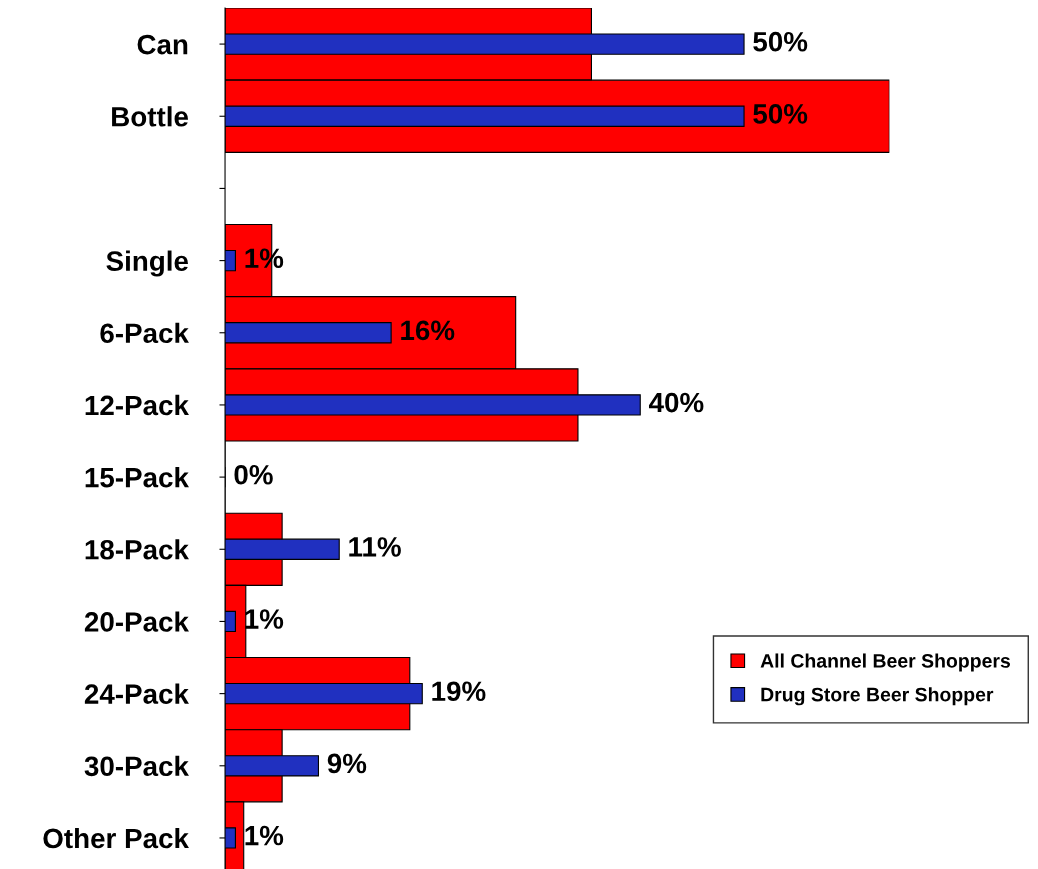 This screenshot has width=1038, height=869. Describe the element at coordinates (676, 402) in the screenshot. I see `data-label: 40%` at that location.